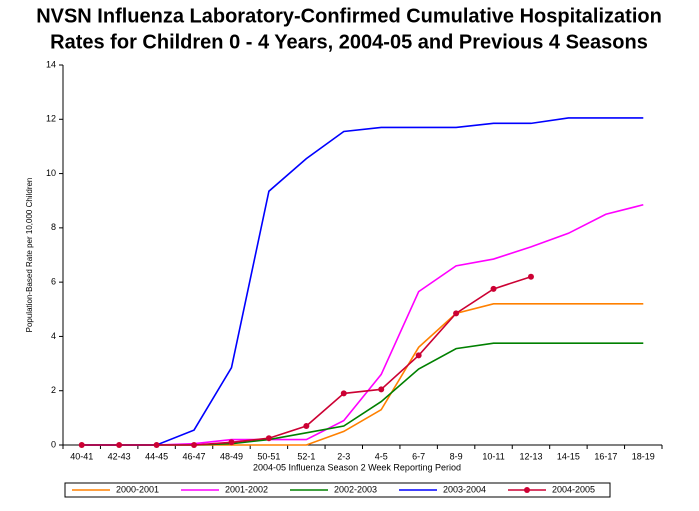 The width and height of the screenshot is (699, 511). What do you see at coordinates (643, 456) in the screenshot?
I see `x-tick-label: 18-19` at bounding box center [643, 456].